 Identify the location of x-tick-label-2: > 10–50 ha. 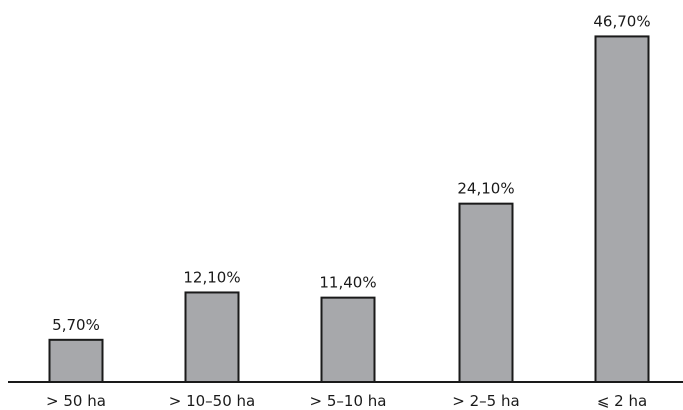
(212, 401).